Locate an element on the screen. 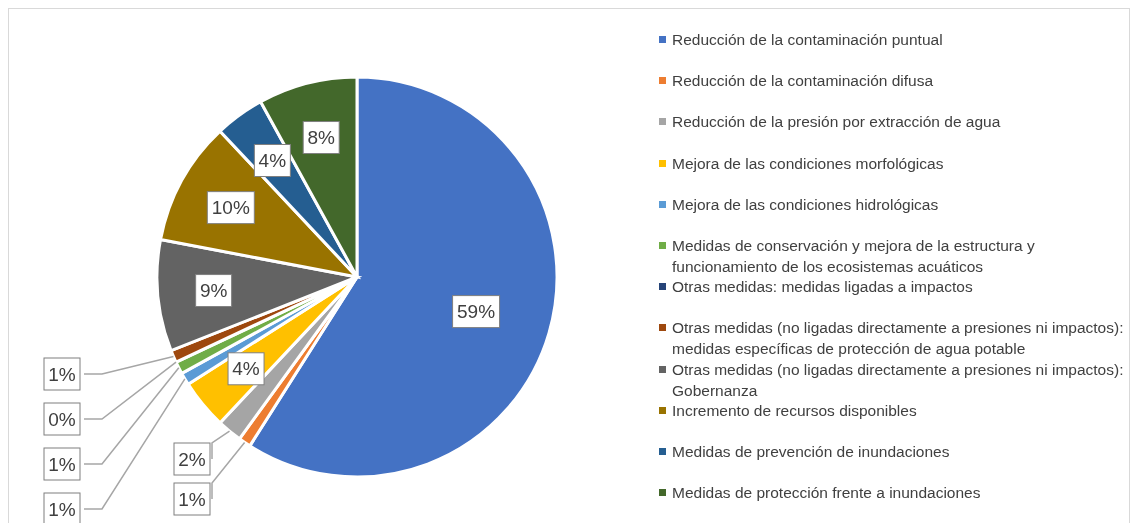 The width and height of the screenshot is (1130, 523). legend-label: Mejora de las condiciones morfológicas is located at coordinates (808, 163).